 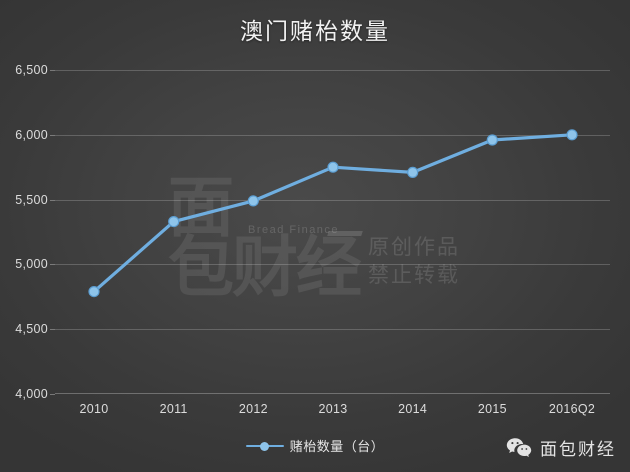 What do you see at coordinates (337, 446) in the screenshot?
I see `legend-label: 赌枱数量（台）` at bounding box center [337, 446].